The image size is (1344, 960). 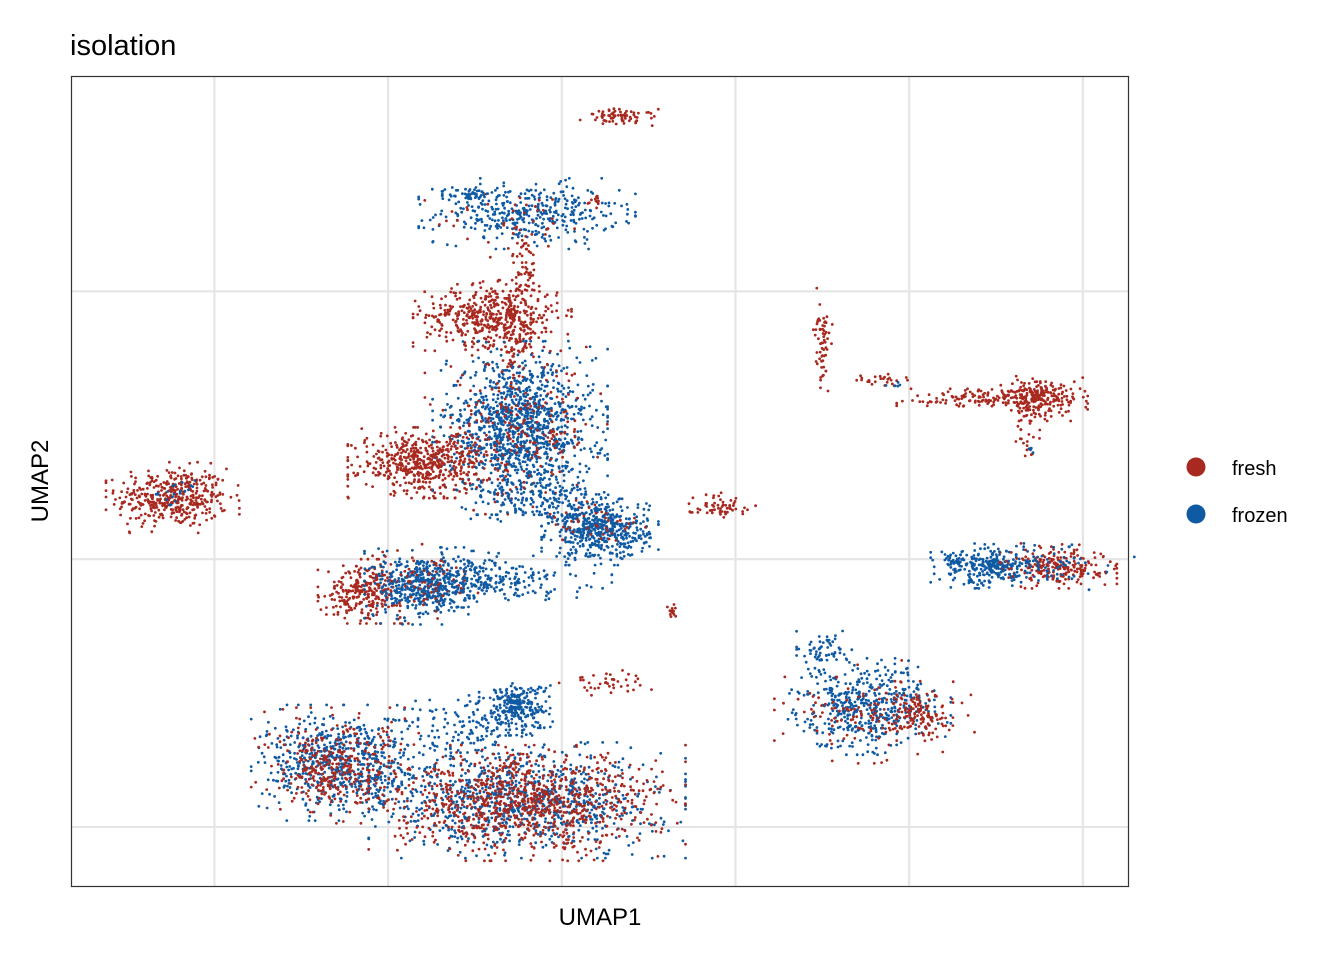 I want to click on point-group-frozen, so click(x=537, y=500).